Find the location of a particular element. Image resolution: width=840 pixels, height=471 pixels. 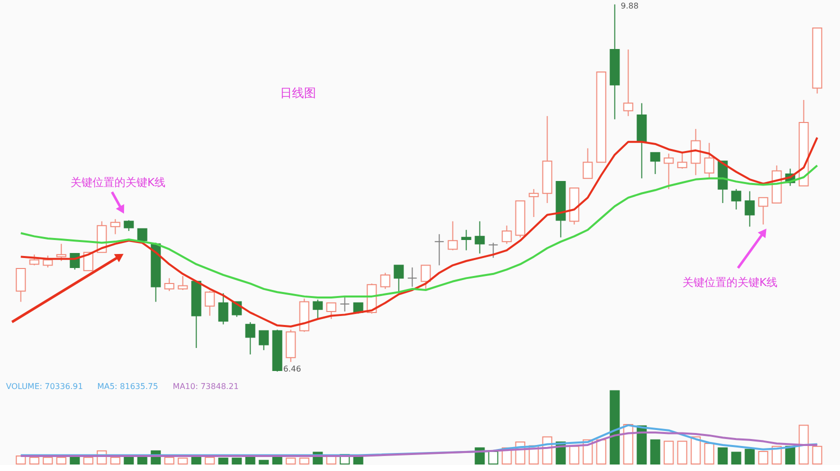

text: 日线图 is located at coordinates (298, 93).